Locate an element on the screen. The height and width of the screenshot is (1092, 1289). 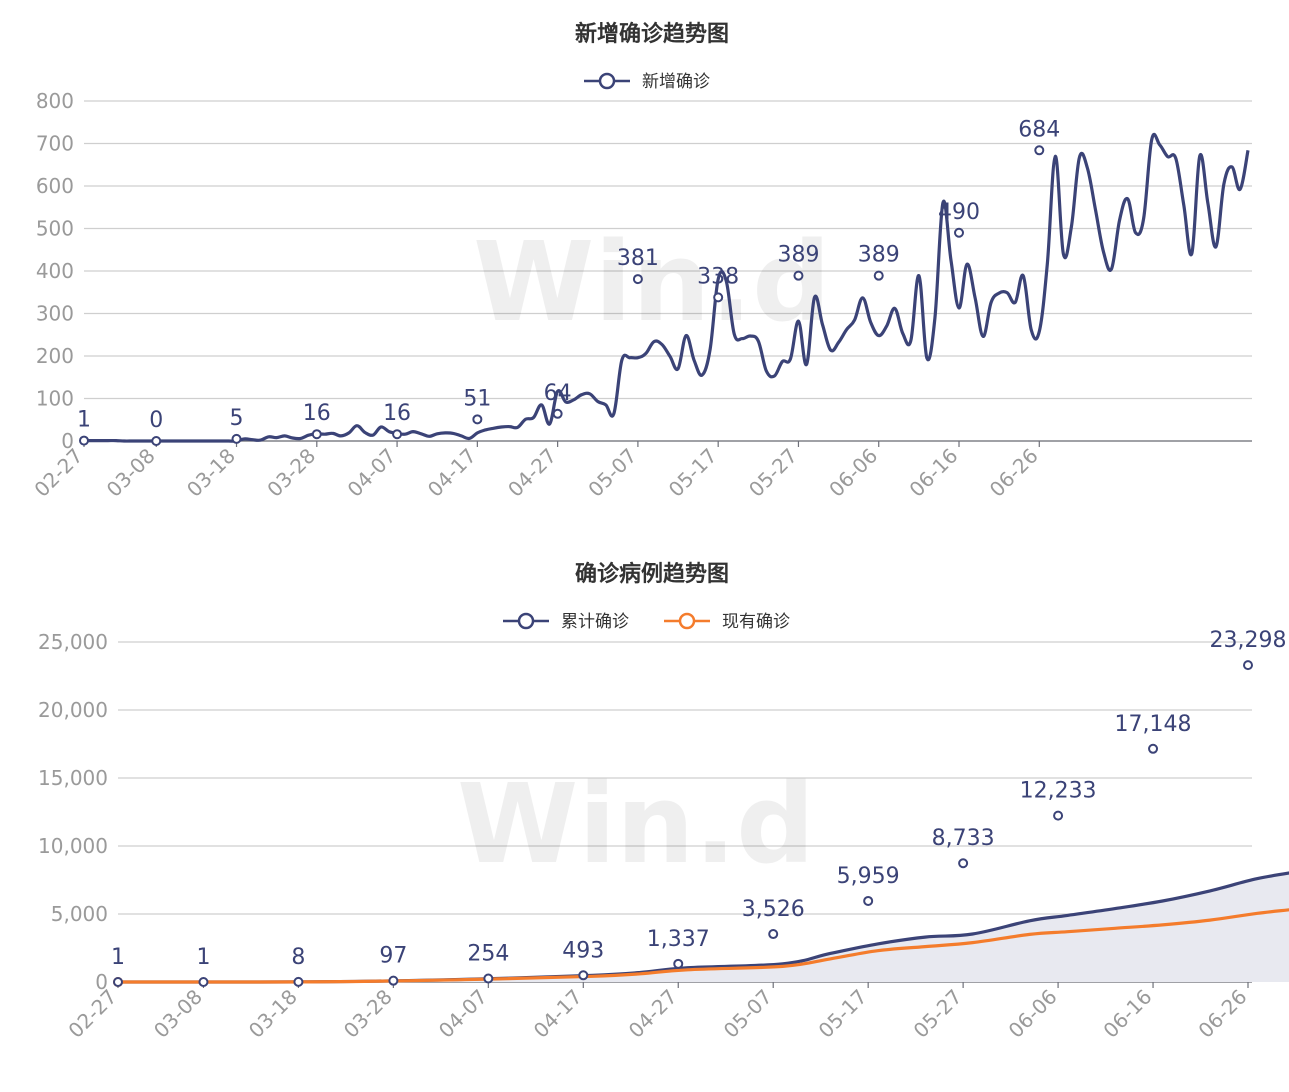
data-label: 1,337 is located at coordinates (678, 939).